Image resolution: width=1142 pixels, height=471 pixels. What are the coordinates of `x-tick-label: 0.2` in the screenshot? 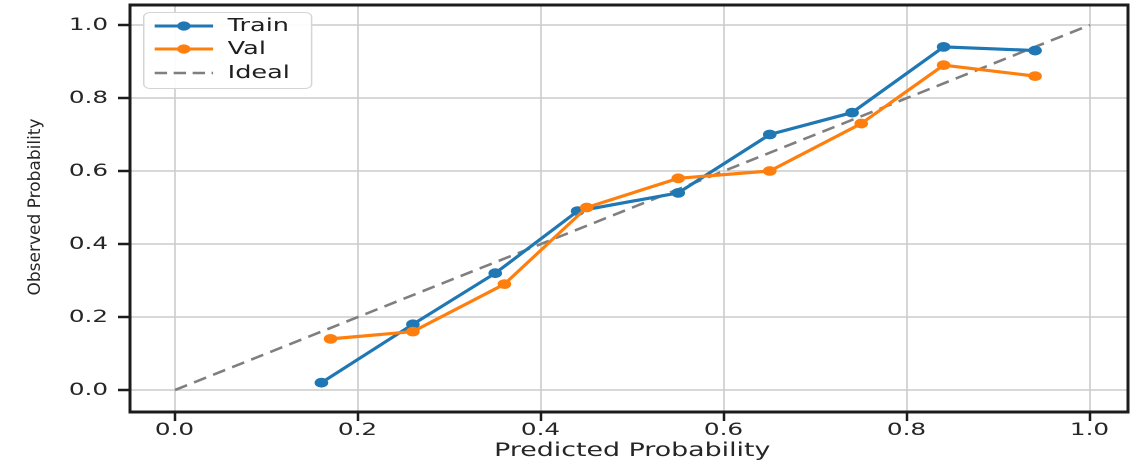 It's located at (358, 430).